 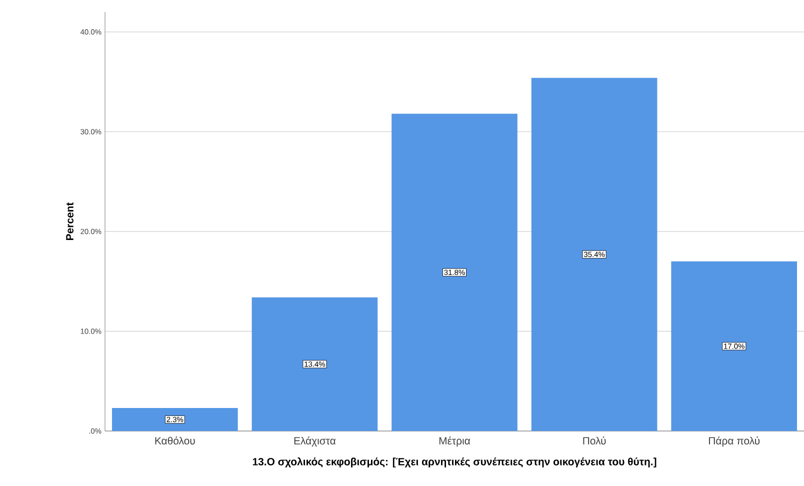 What do you see at coordinates (734, 441) in the screenshot?
I see `x-tick-label: Πάρα πολύ` at bounding box center [734, 441].